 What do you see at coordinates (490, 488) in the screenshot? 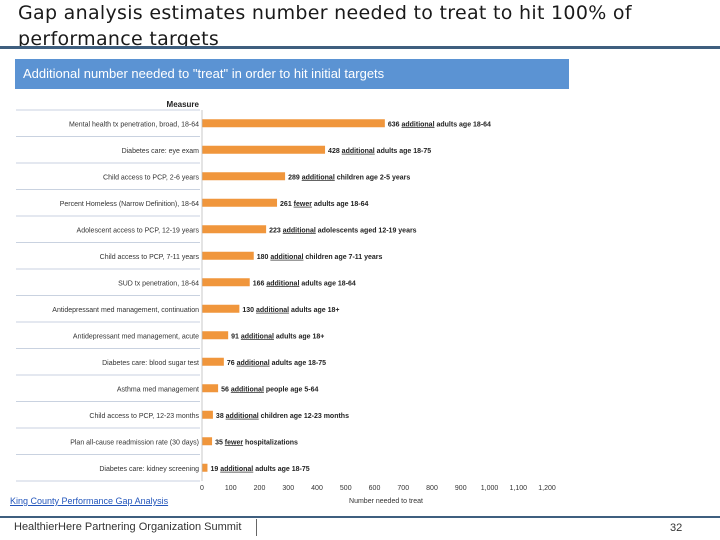
I see `x-tick-label: 1,000` at bounding box center [490, 488].